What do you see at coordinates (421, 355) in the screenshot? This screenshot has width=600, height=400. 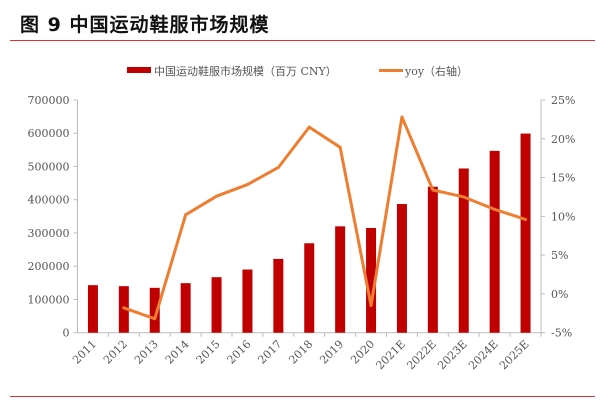 I see `x-tick-label: 2022E` at bounding box center [421, 355].